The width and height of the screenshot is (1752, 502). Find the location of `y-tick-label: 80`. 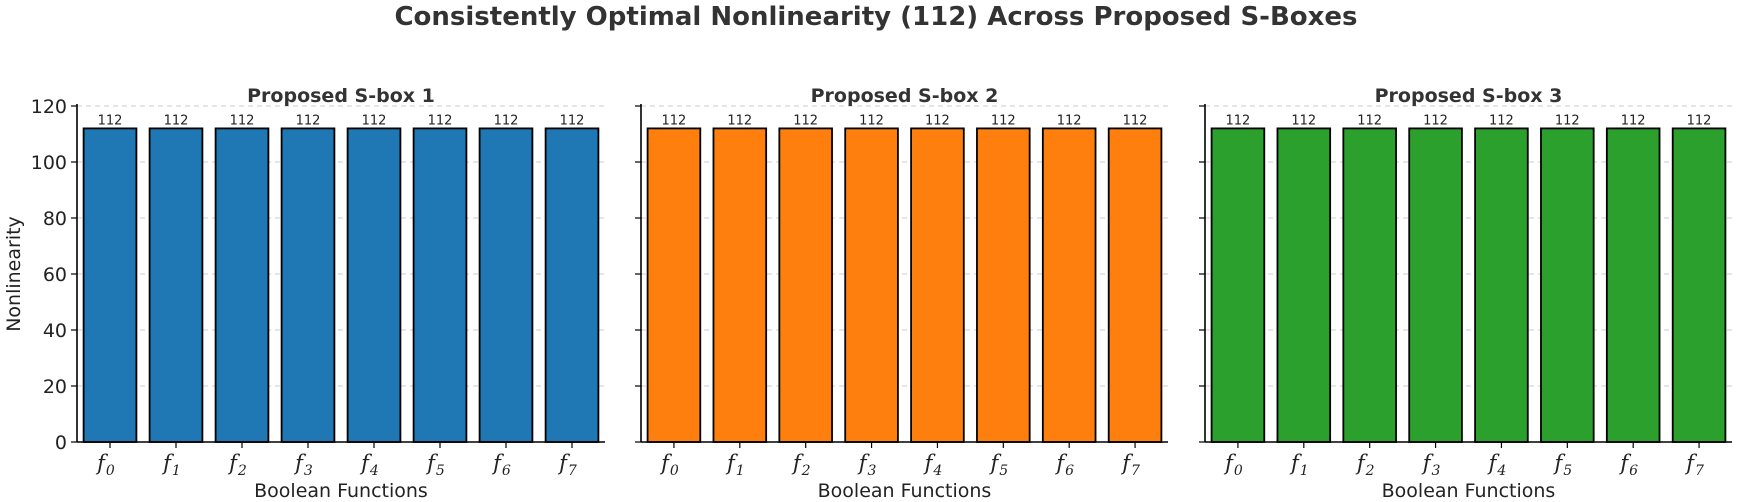

y-tick-label: 80 is located at coordinates (55, 219).